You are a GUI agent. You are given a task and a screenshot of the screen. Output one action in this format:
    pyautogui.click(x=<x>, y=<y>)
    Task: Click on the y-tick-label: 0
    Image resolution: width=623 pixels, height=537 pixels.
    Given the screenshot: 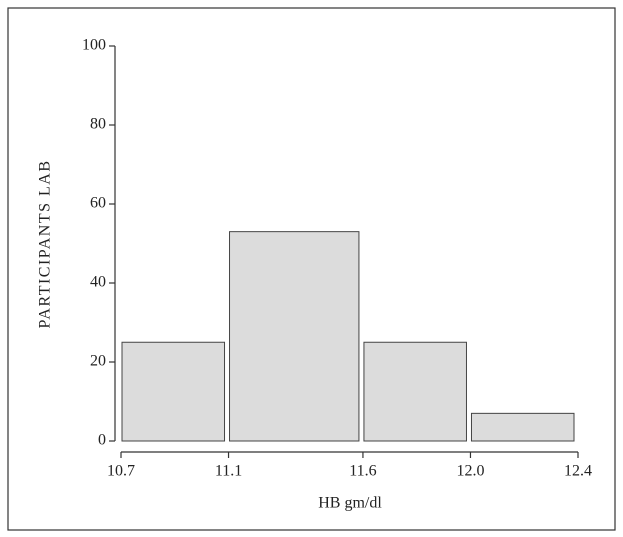 What is the action you would take?
    pyautogui.click(x=102, y=440)
    